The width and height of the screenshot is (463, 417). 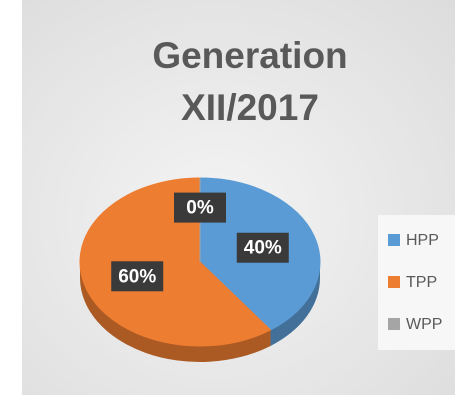 I want to click on data-label: 40%, so click(x=263, y=248).